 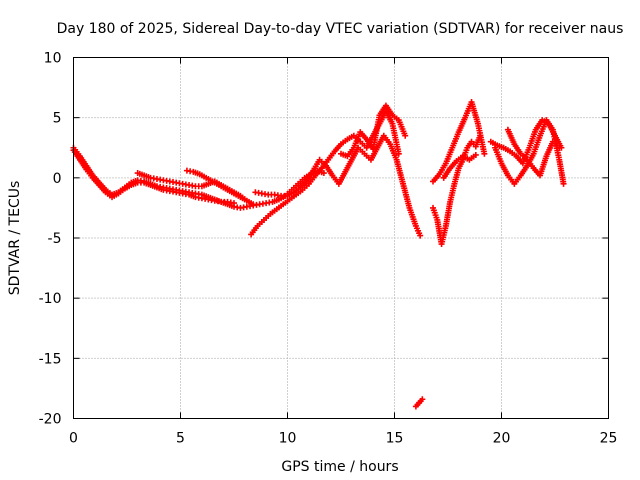 I want to click on y-axis-label: SDTVAR / TECUs, so click(x=15, y=238).